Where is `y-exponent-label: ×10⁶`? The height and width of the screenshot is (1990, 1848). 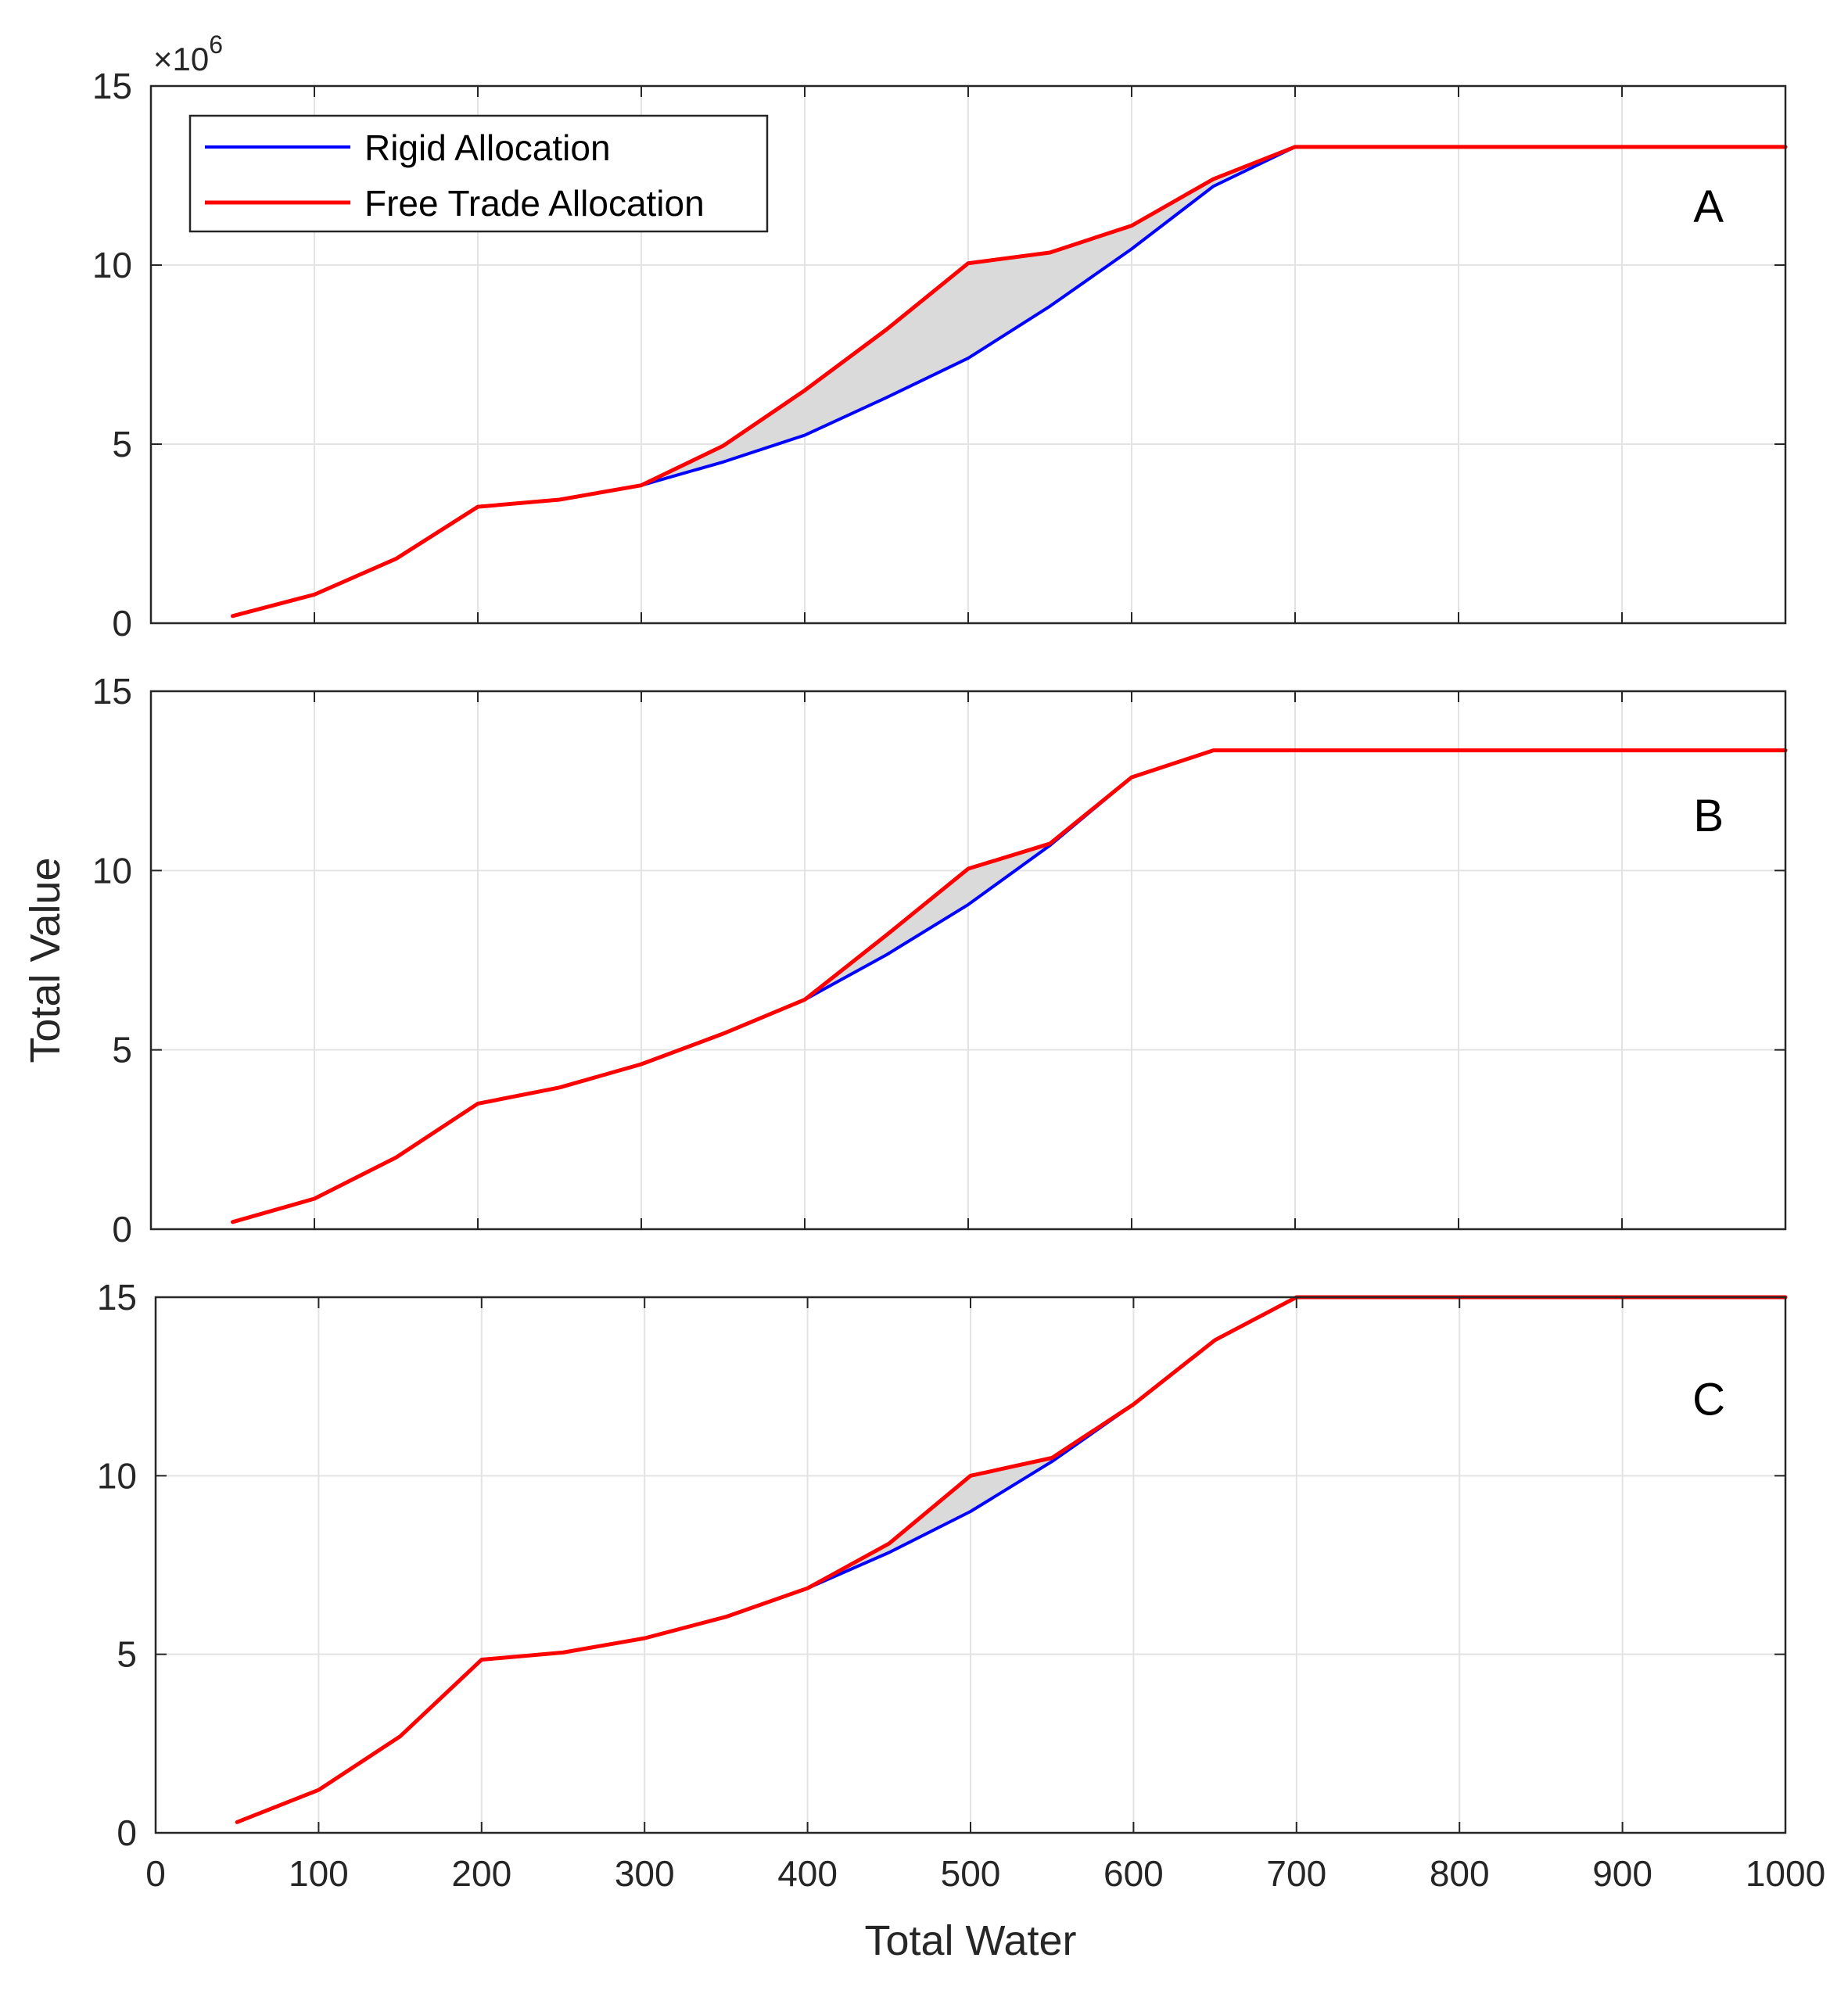 y-exponent-label: ×10⁶ is located at coordinates (188, 53).